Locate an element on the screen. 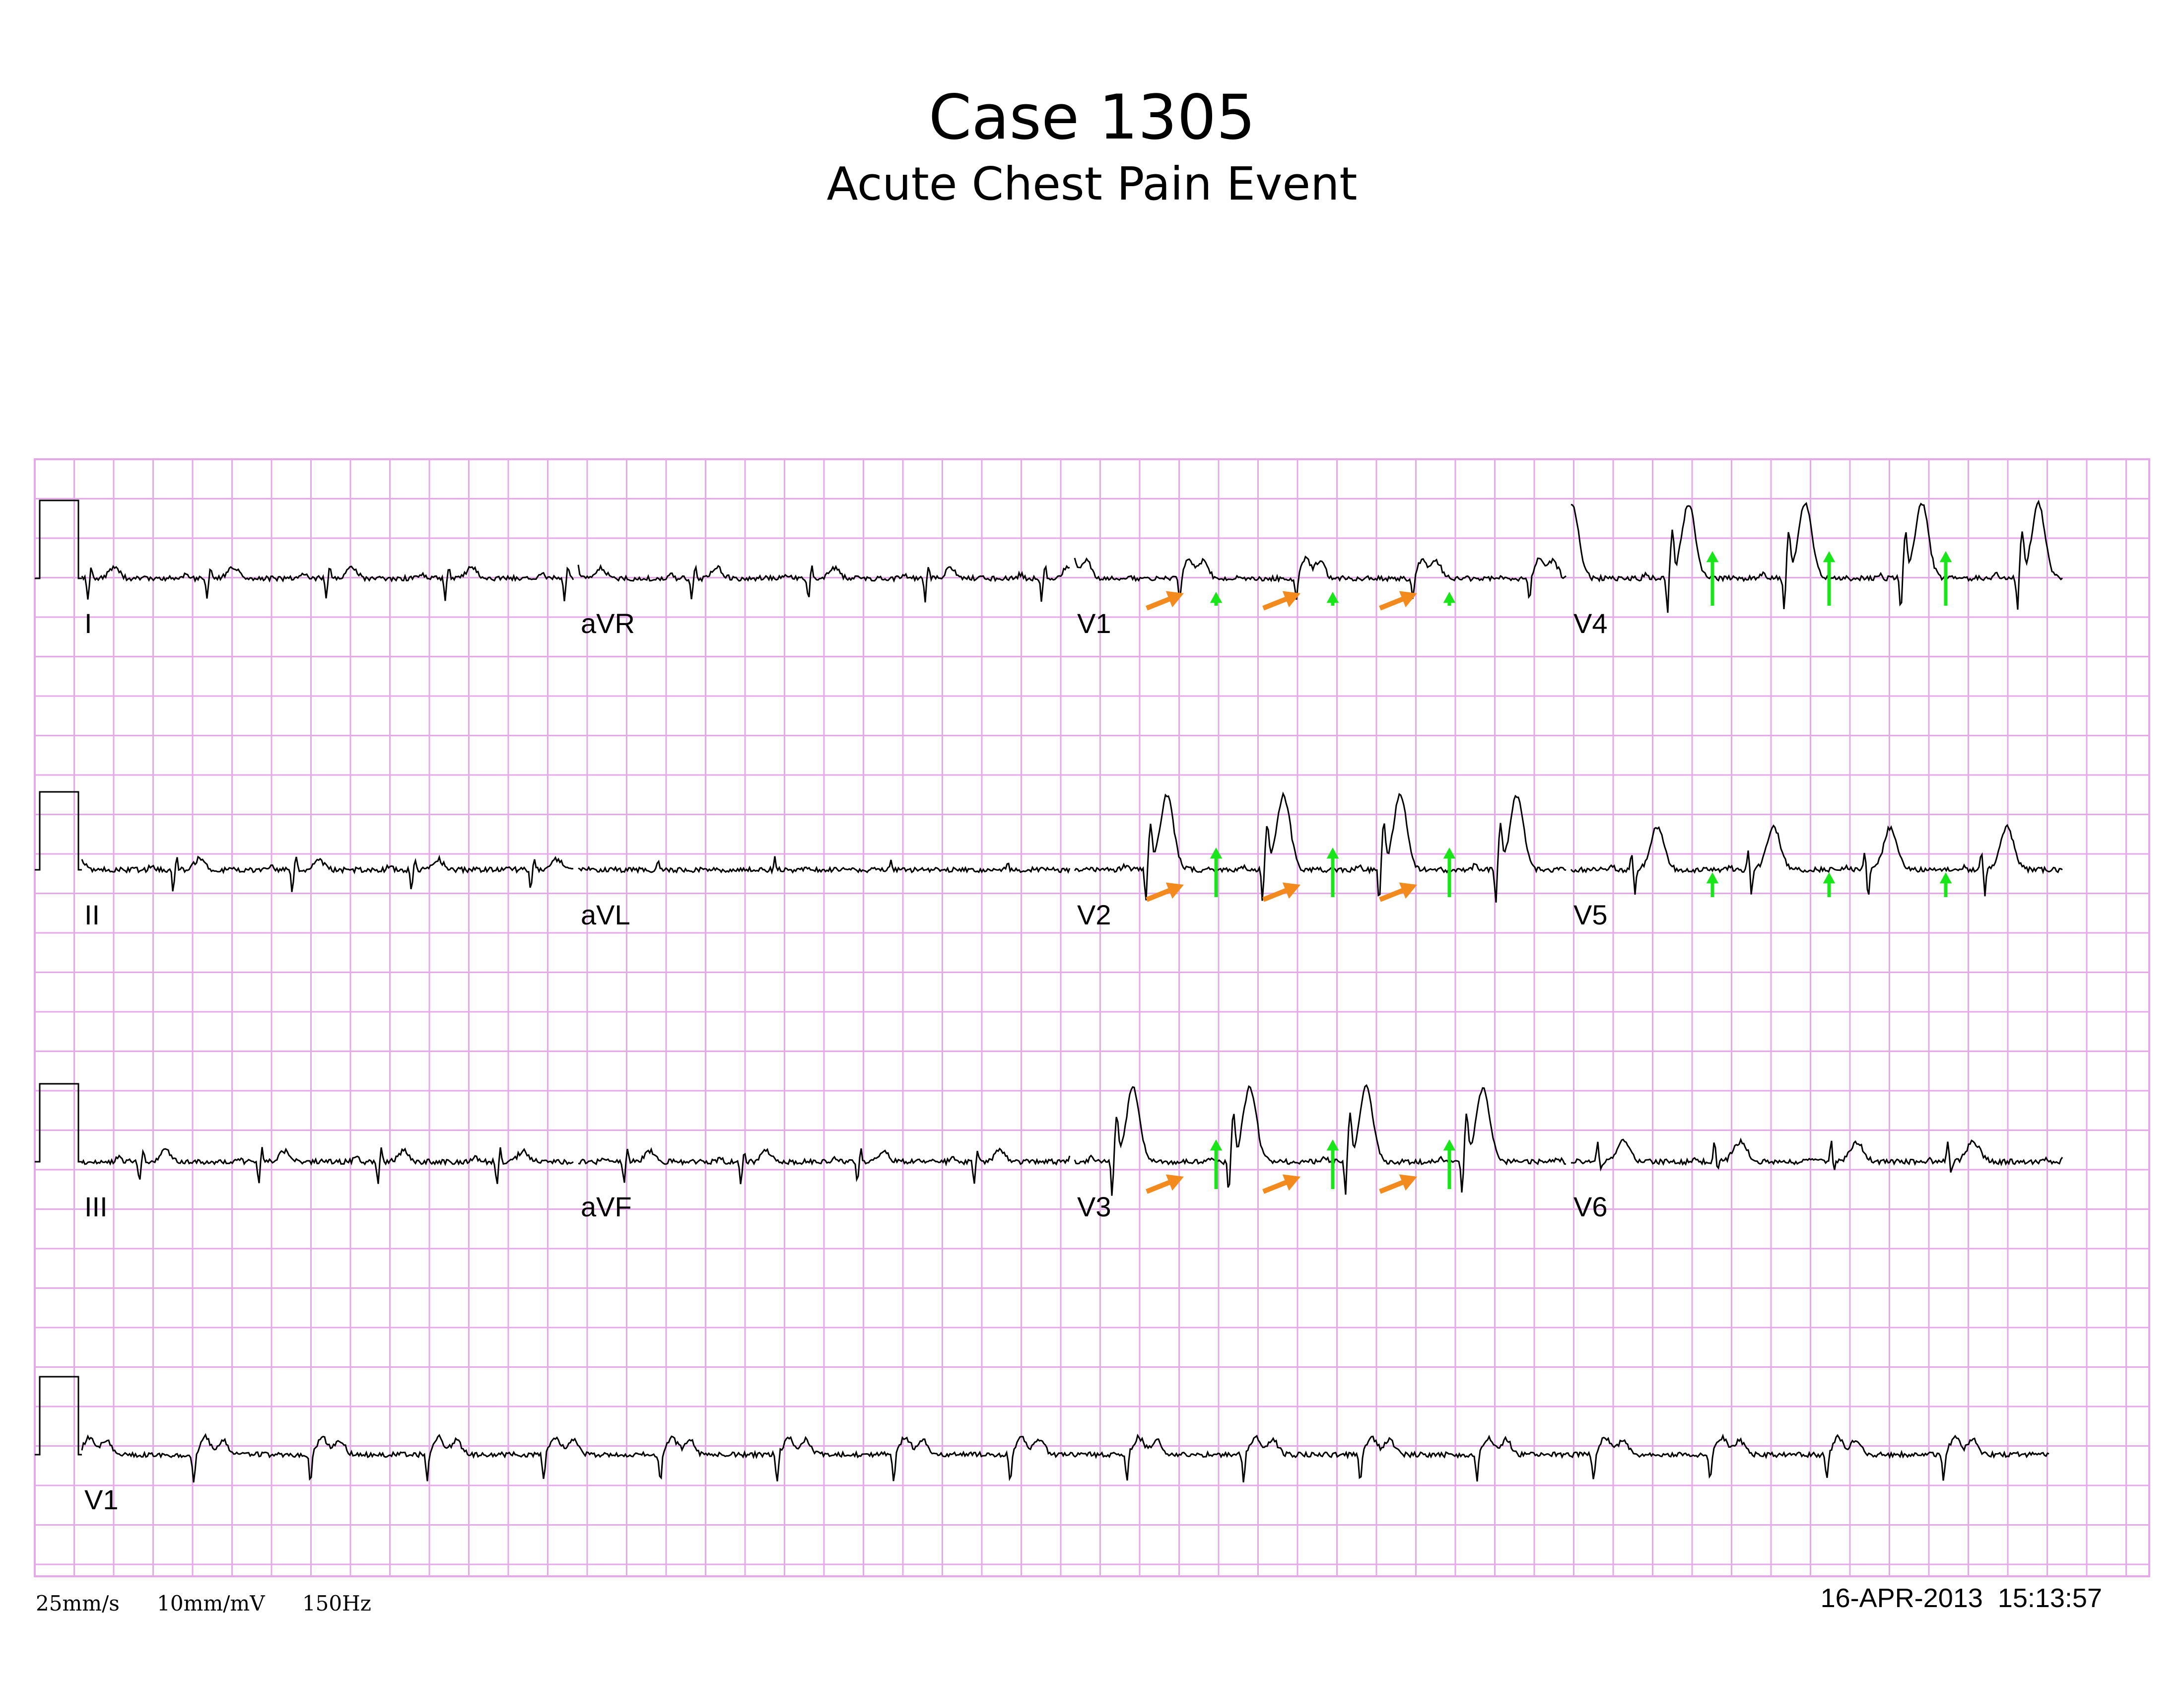  lead-label-v3: V3 is located at coordinates (1094, 1206).